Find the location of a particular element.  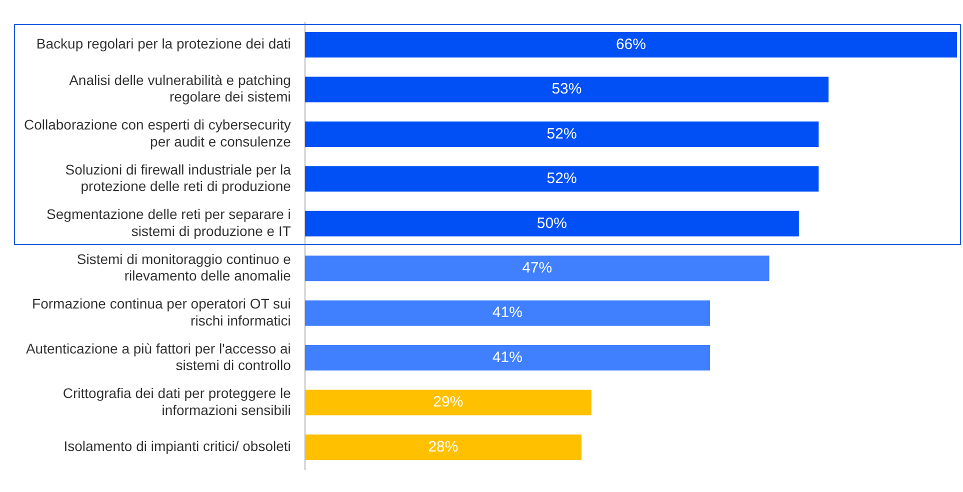

y-tick-label: Crittografia dei dati per proteggere le informazioni sensibili is located at coordinates (177, 401).